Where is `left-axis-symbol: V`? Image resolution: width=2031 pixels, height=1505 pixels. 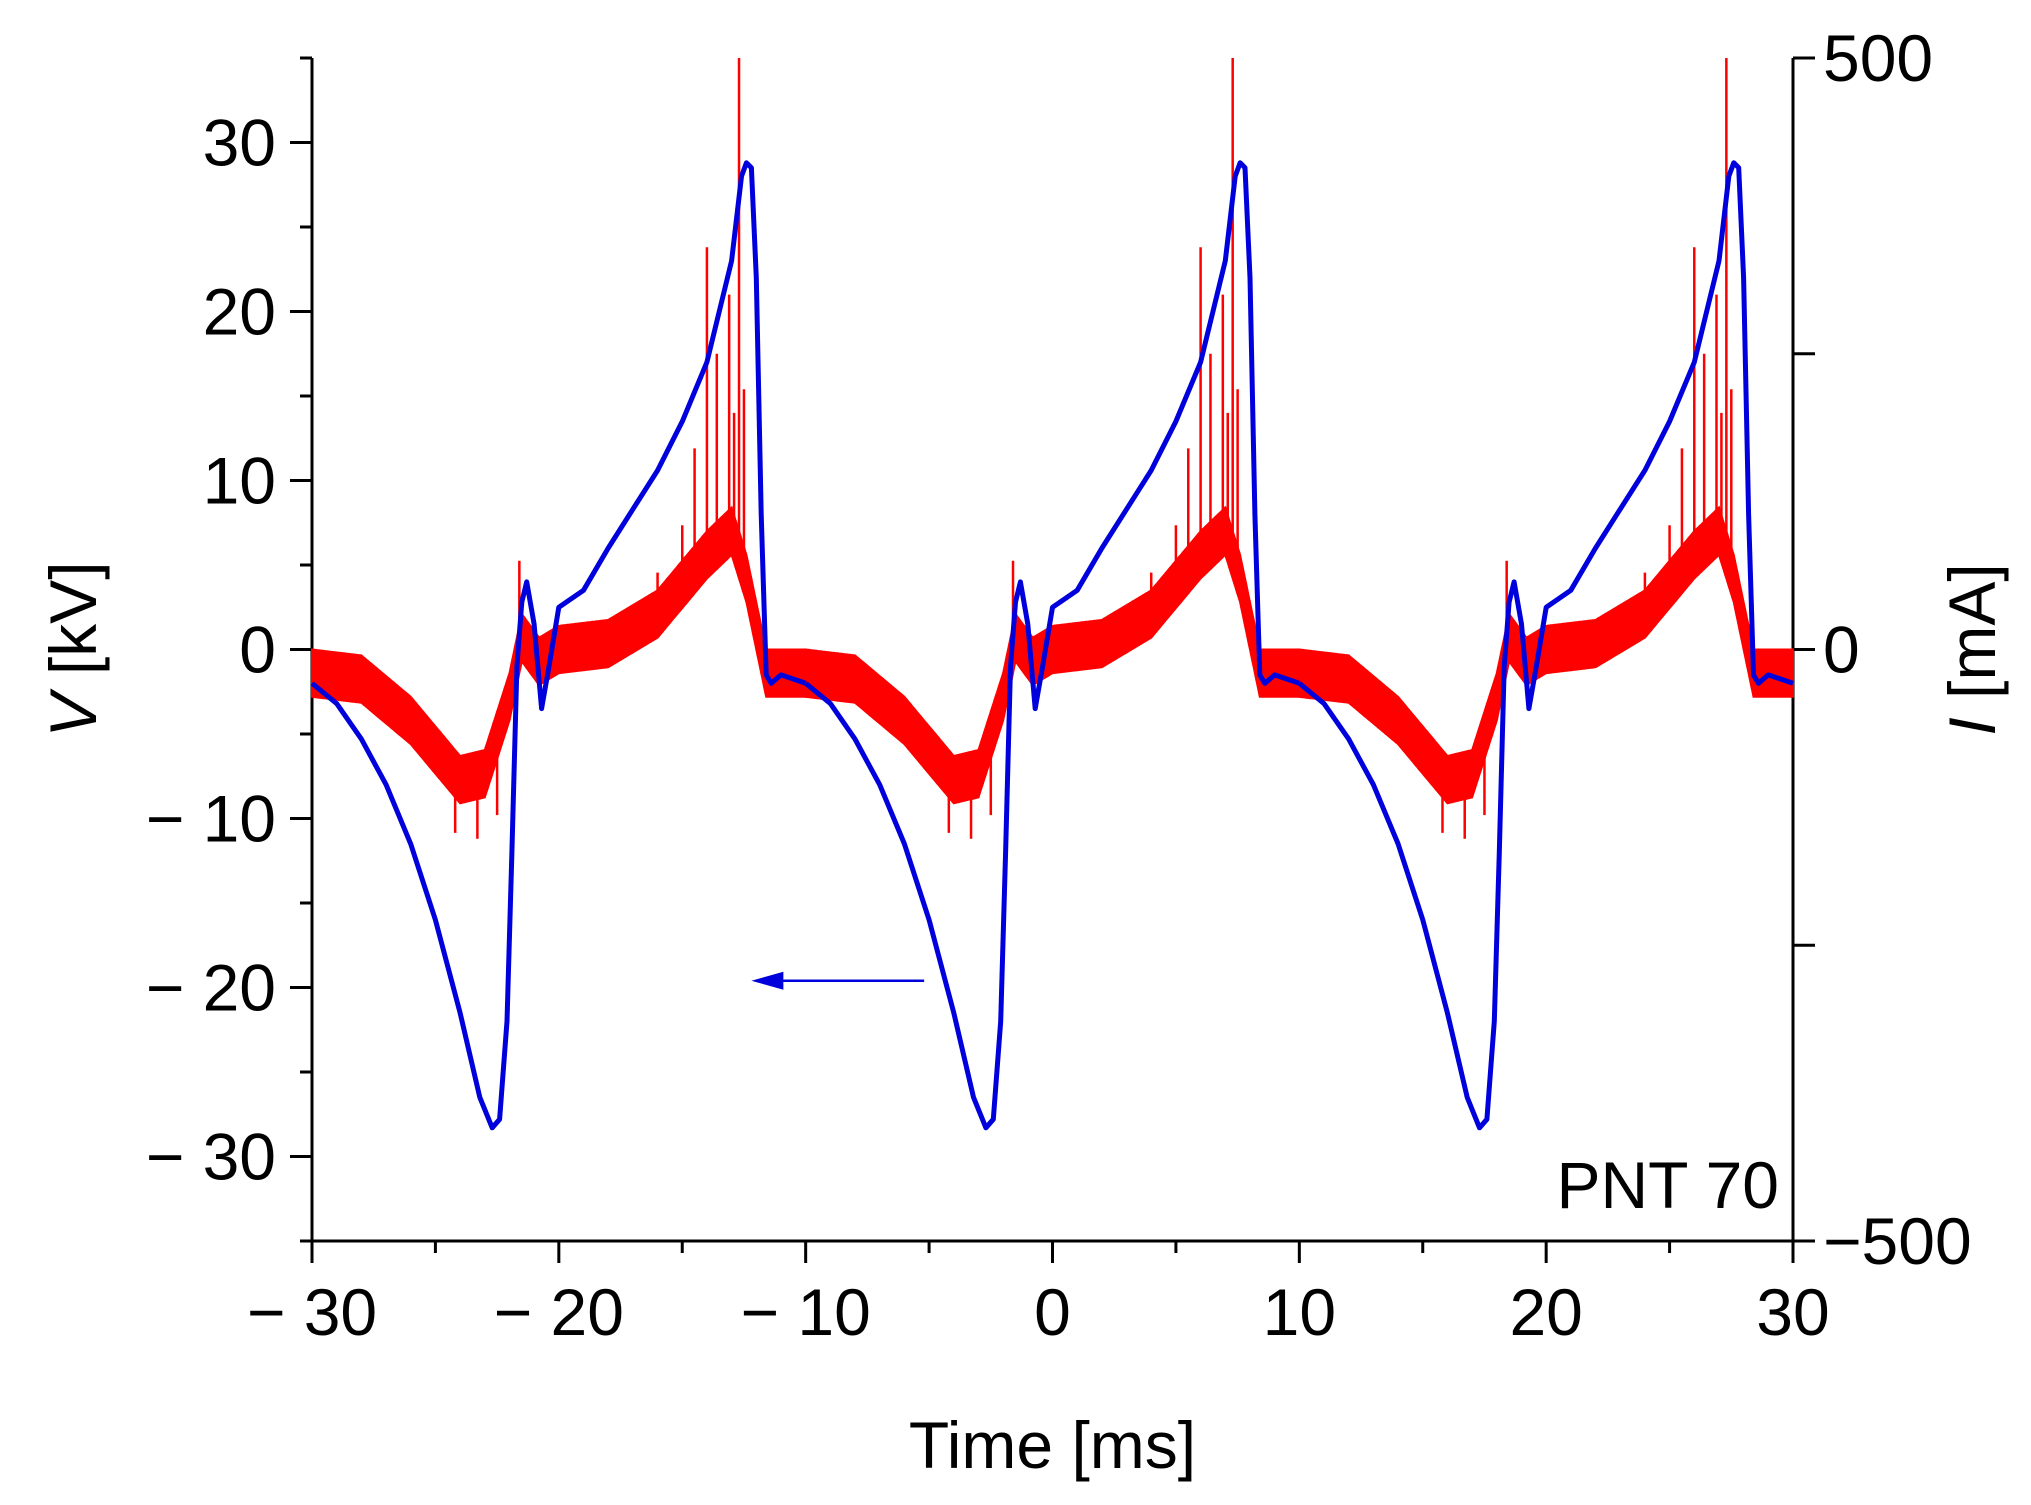
left-axis-symbol: V is located at coordinates (73, 713).